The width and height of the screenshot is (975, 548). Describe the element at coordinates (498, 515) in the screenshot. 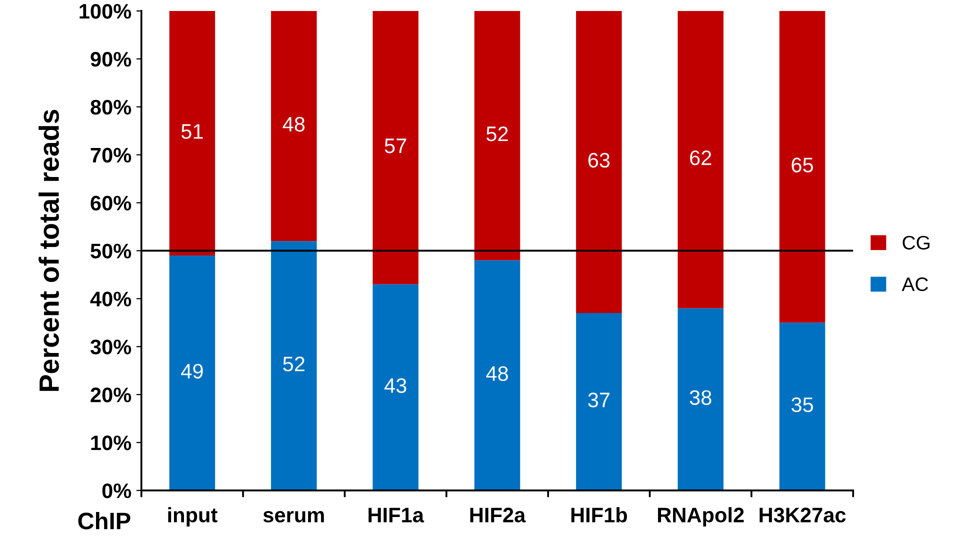

I see `x-tick-label: HIF2a` at that location.